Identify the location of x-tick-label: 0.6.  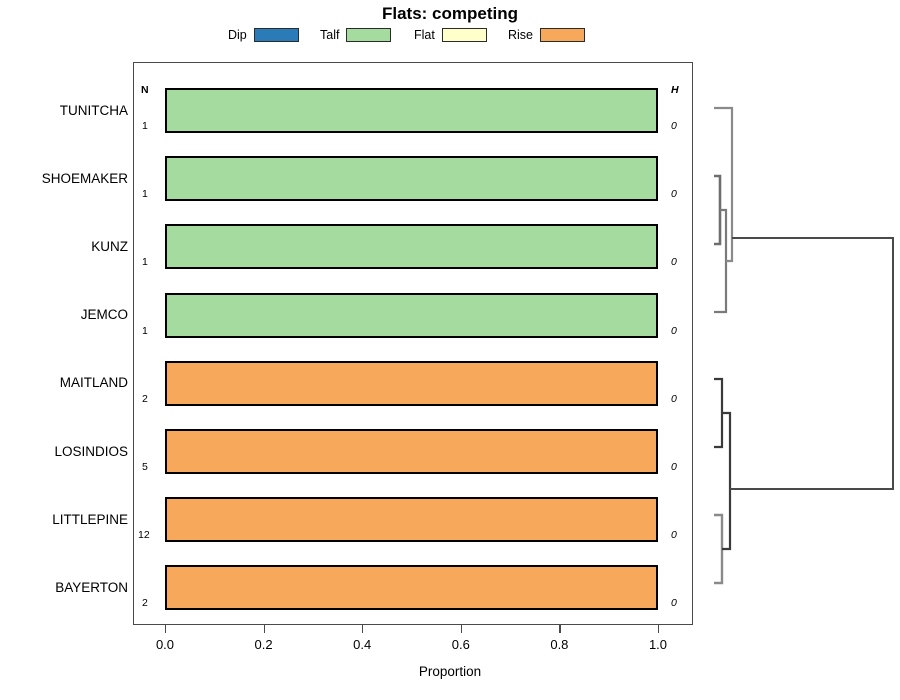
(460, 644).